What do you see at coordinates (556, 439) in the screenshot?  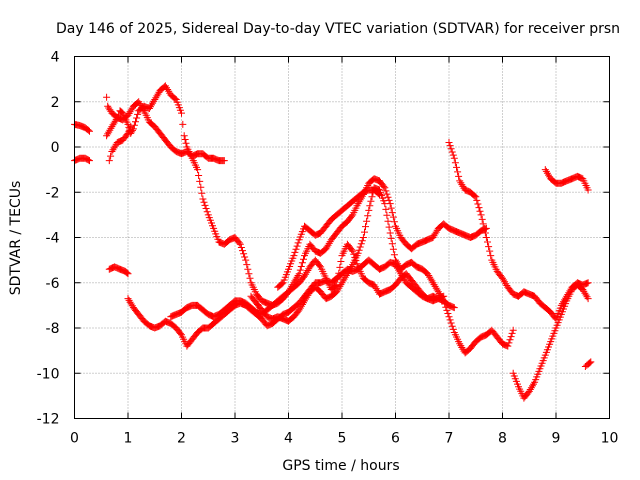 I see `x-tick-label: 9` at bounding box center [556, 439].